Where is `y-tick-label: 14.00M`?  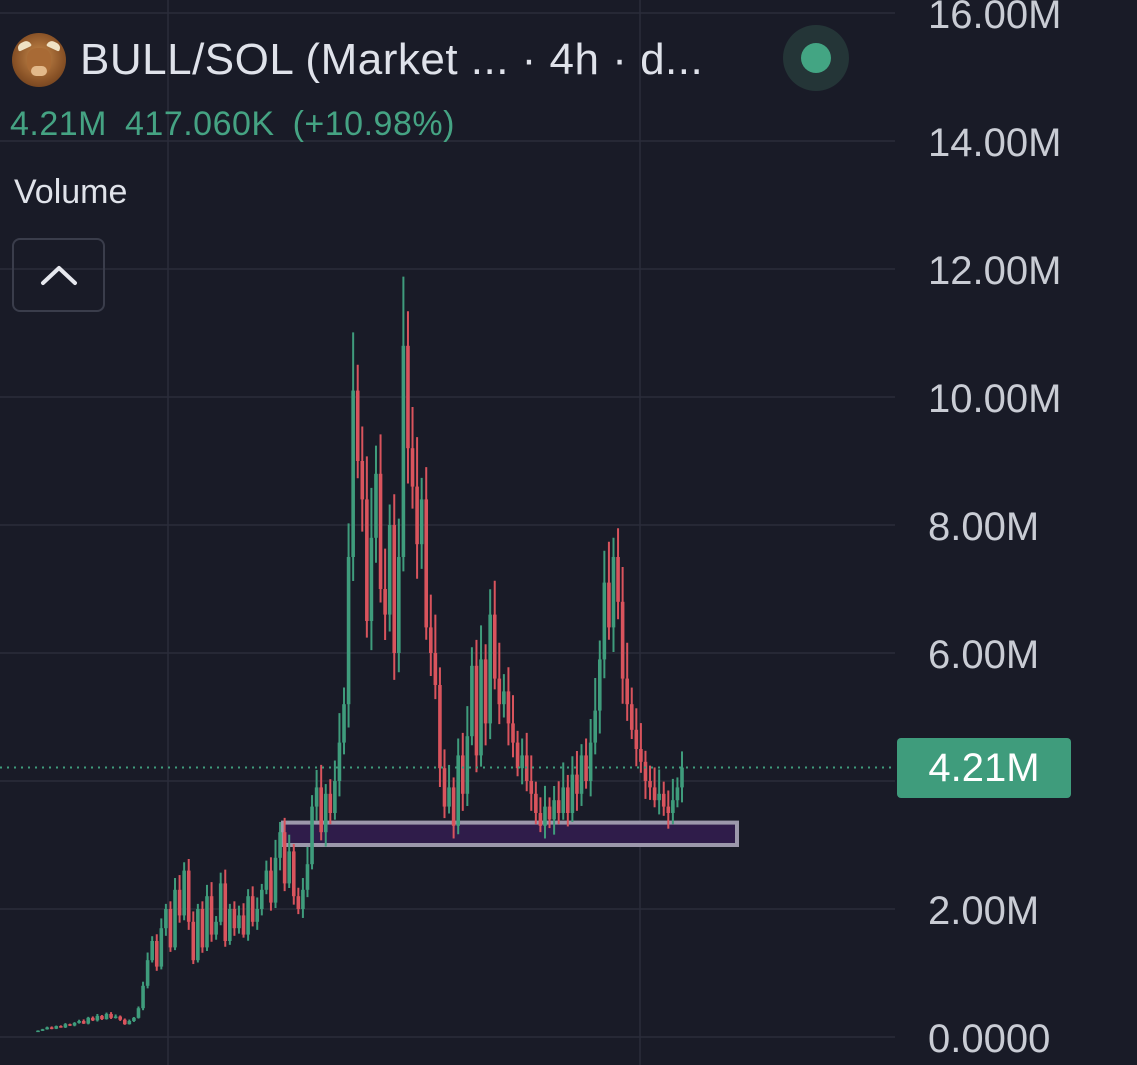 y-tick-label: 14.00M is located at coordinates (994, 143).